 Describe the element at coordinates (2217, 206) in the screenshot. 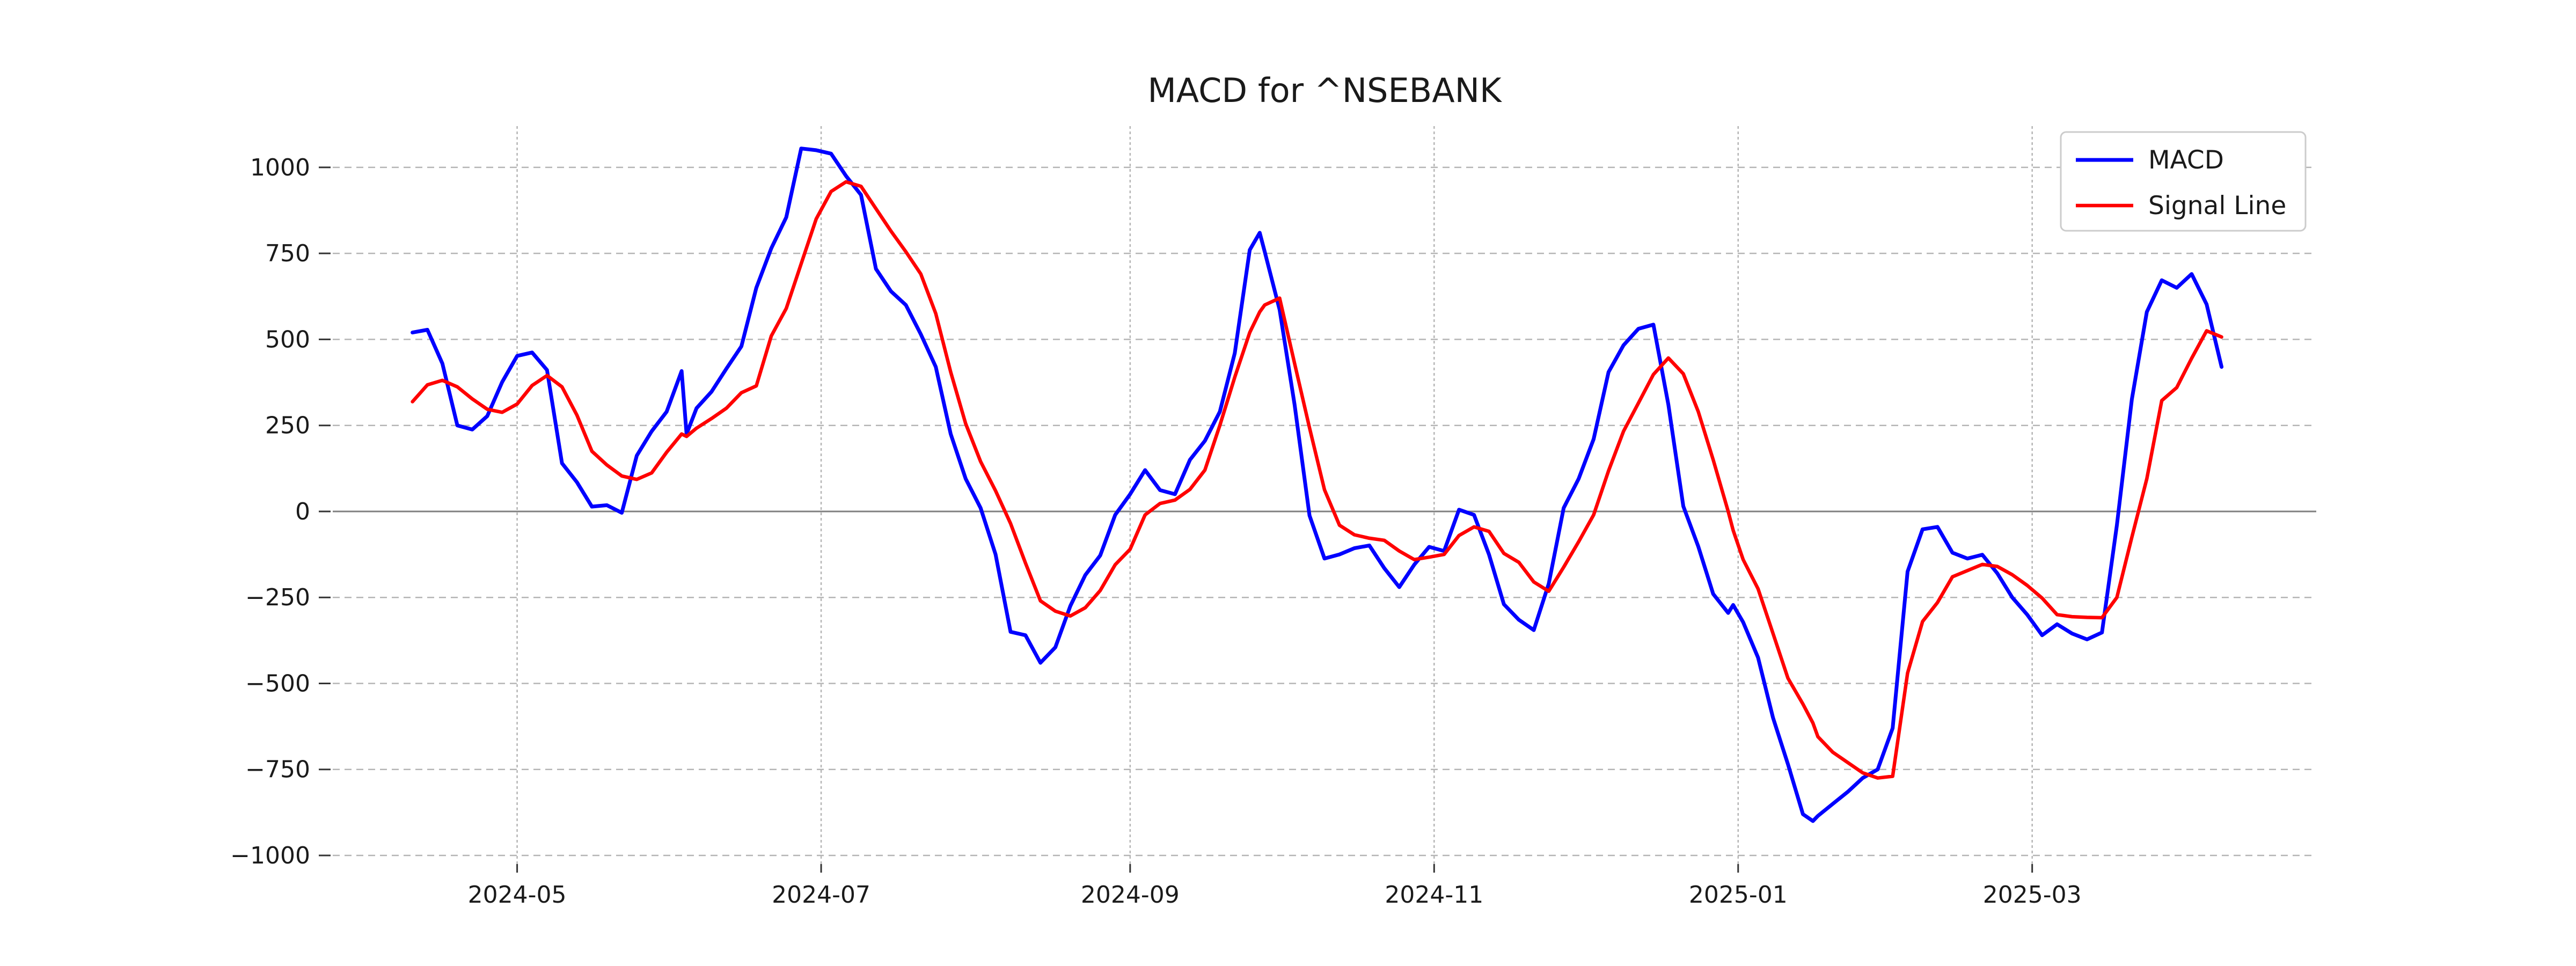

I see `legend-signal-label: Signal Line` at that location.